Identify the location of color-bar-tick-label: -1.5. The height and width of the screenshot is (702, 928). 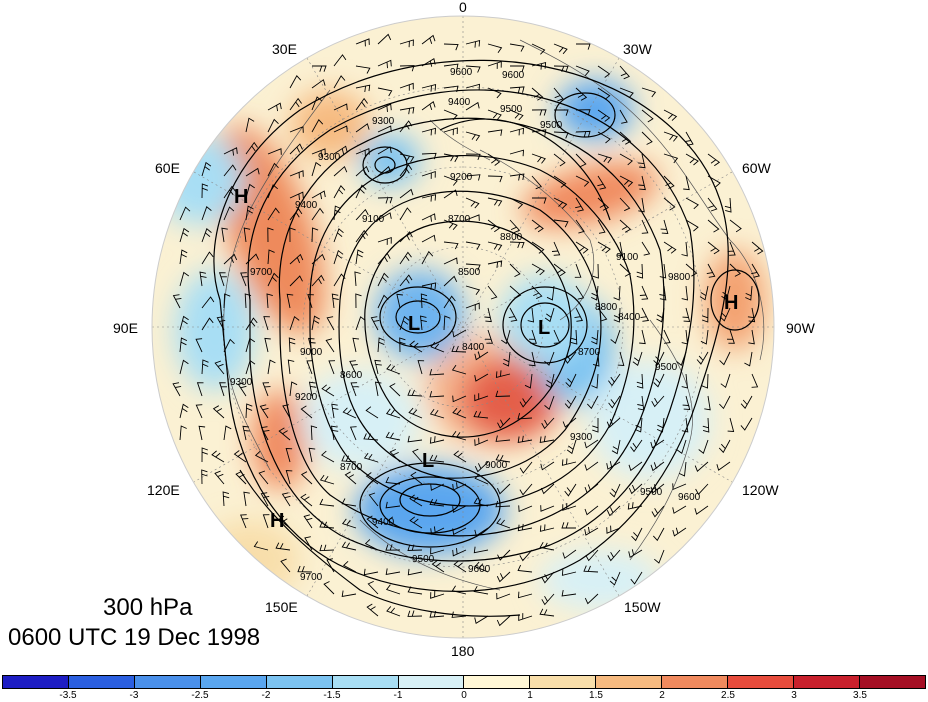
(332, 695).